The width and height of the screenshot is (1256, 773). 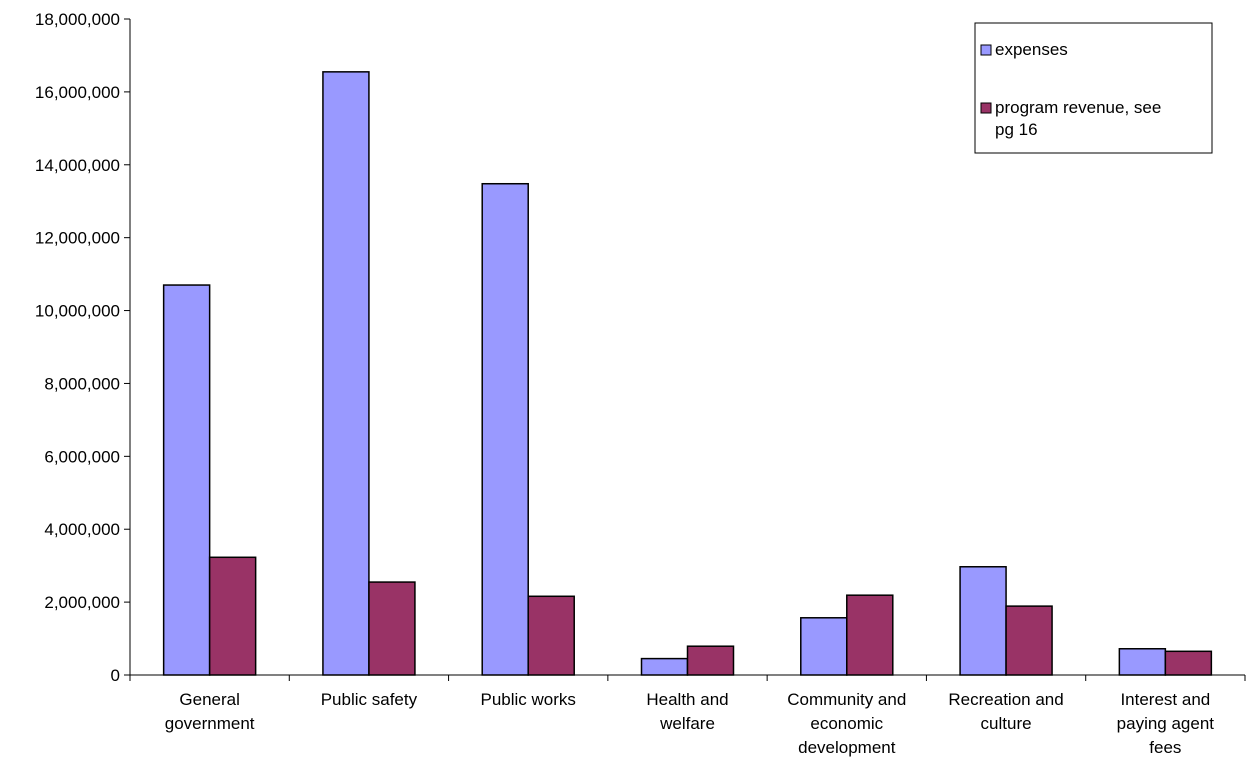 I want to click on x-category-label-line: Recreation and, so click(x=1005, y=699).